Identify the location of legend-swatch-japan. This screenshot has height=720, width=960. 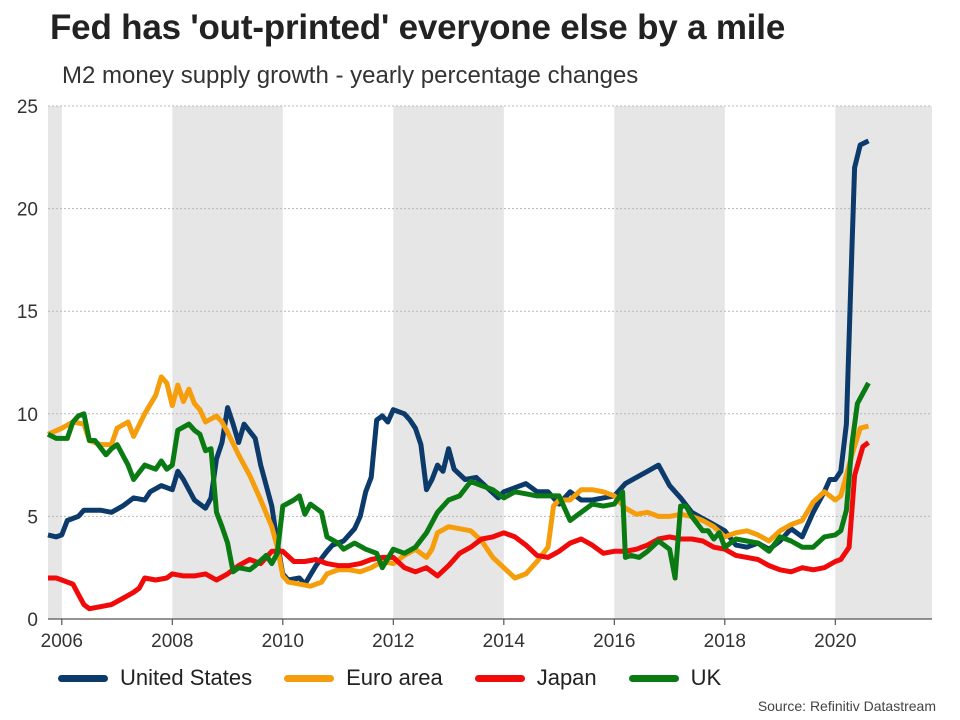
(499, 678).